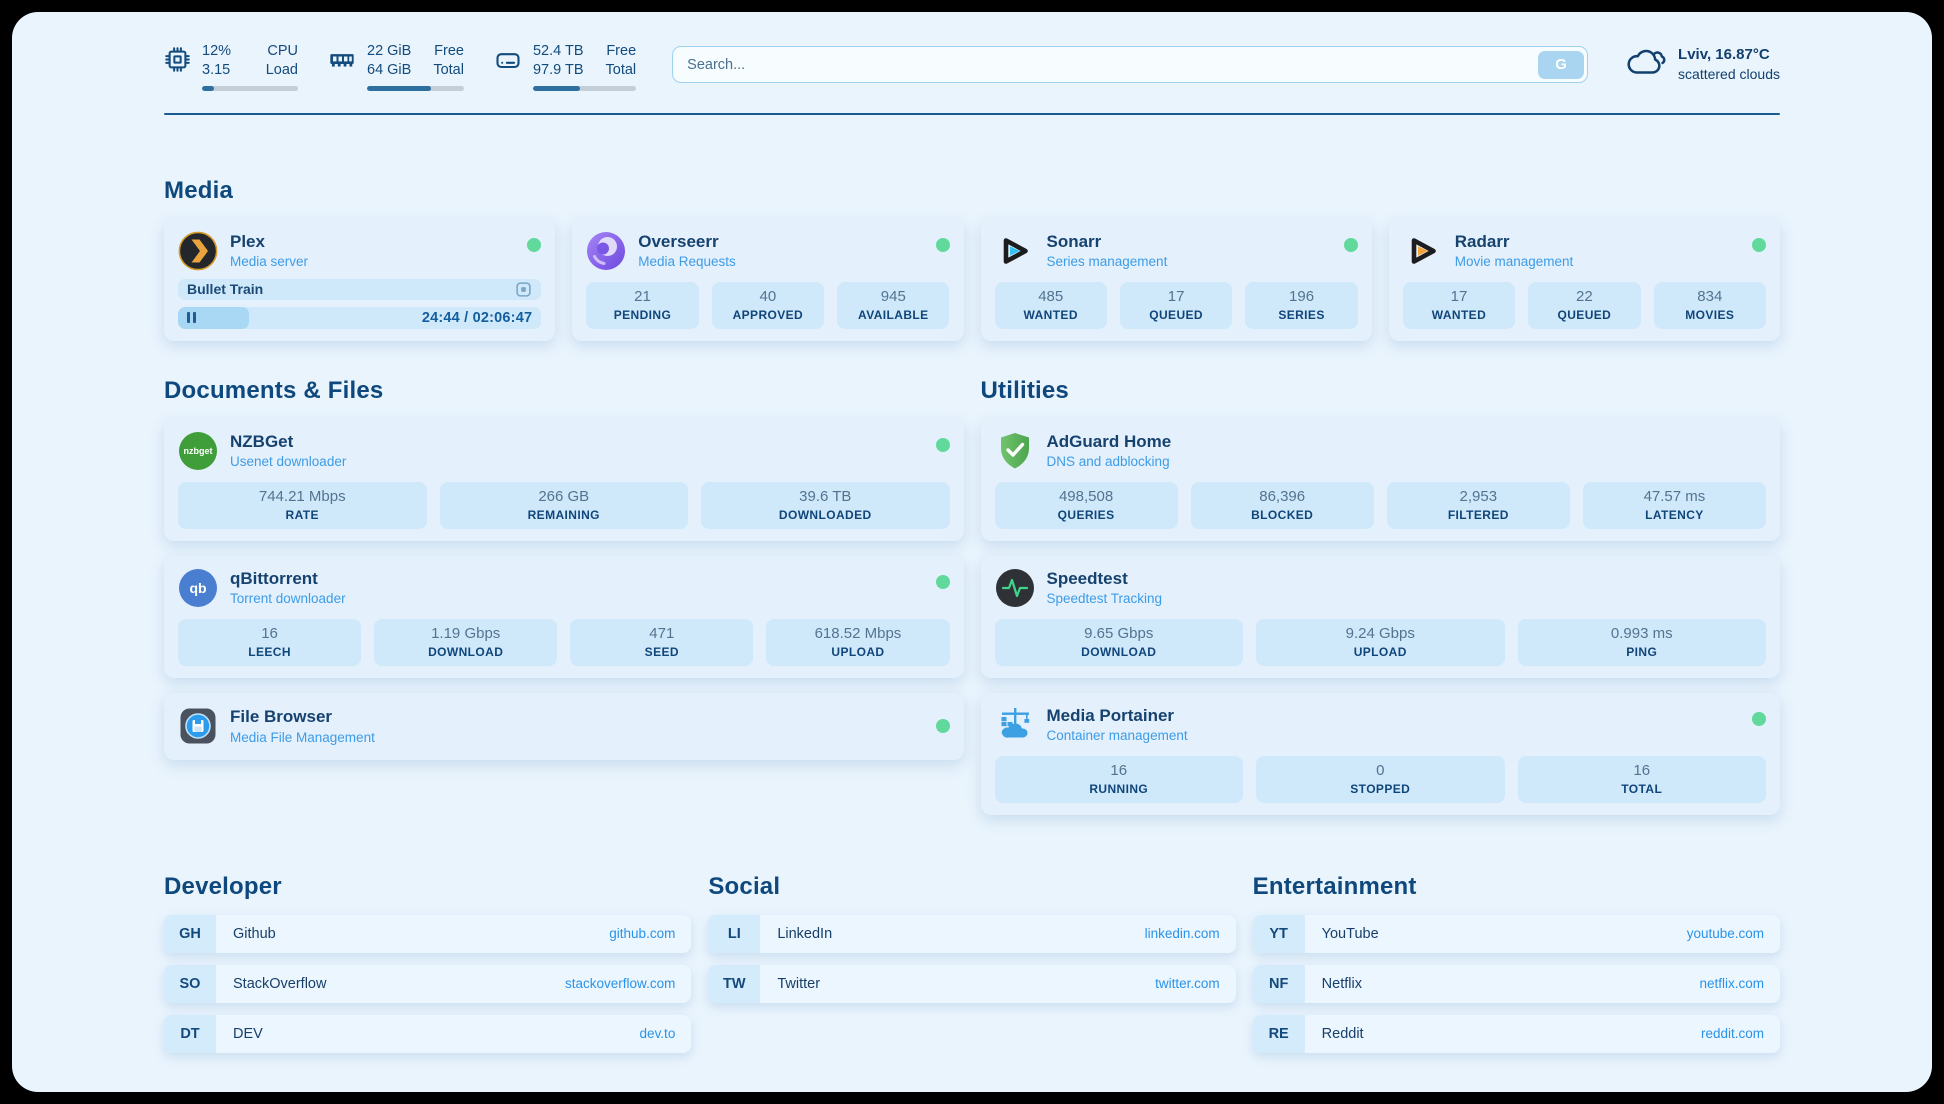 Image resolution: width=1944 pixels, height=1104 pixels. Describe the element at coordinates (225, 289) in the screenshot. I see `now-playing-title: Bullet Train` at that location.